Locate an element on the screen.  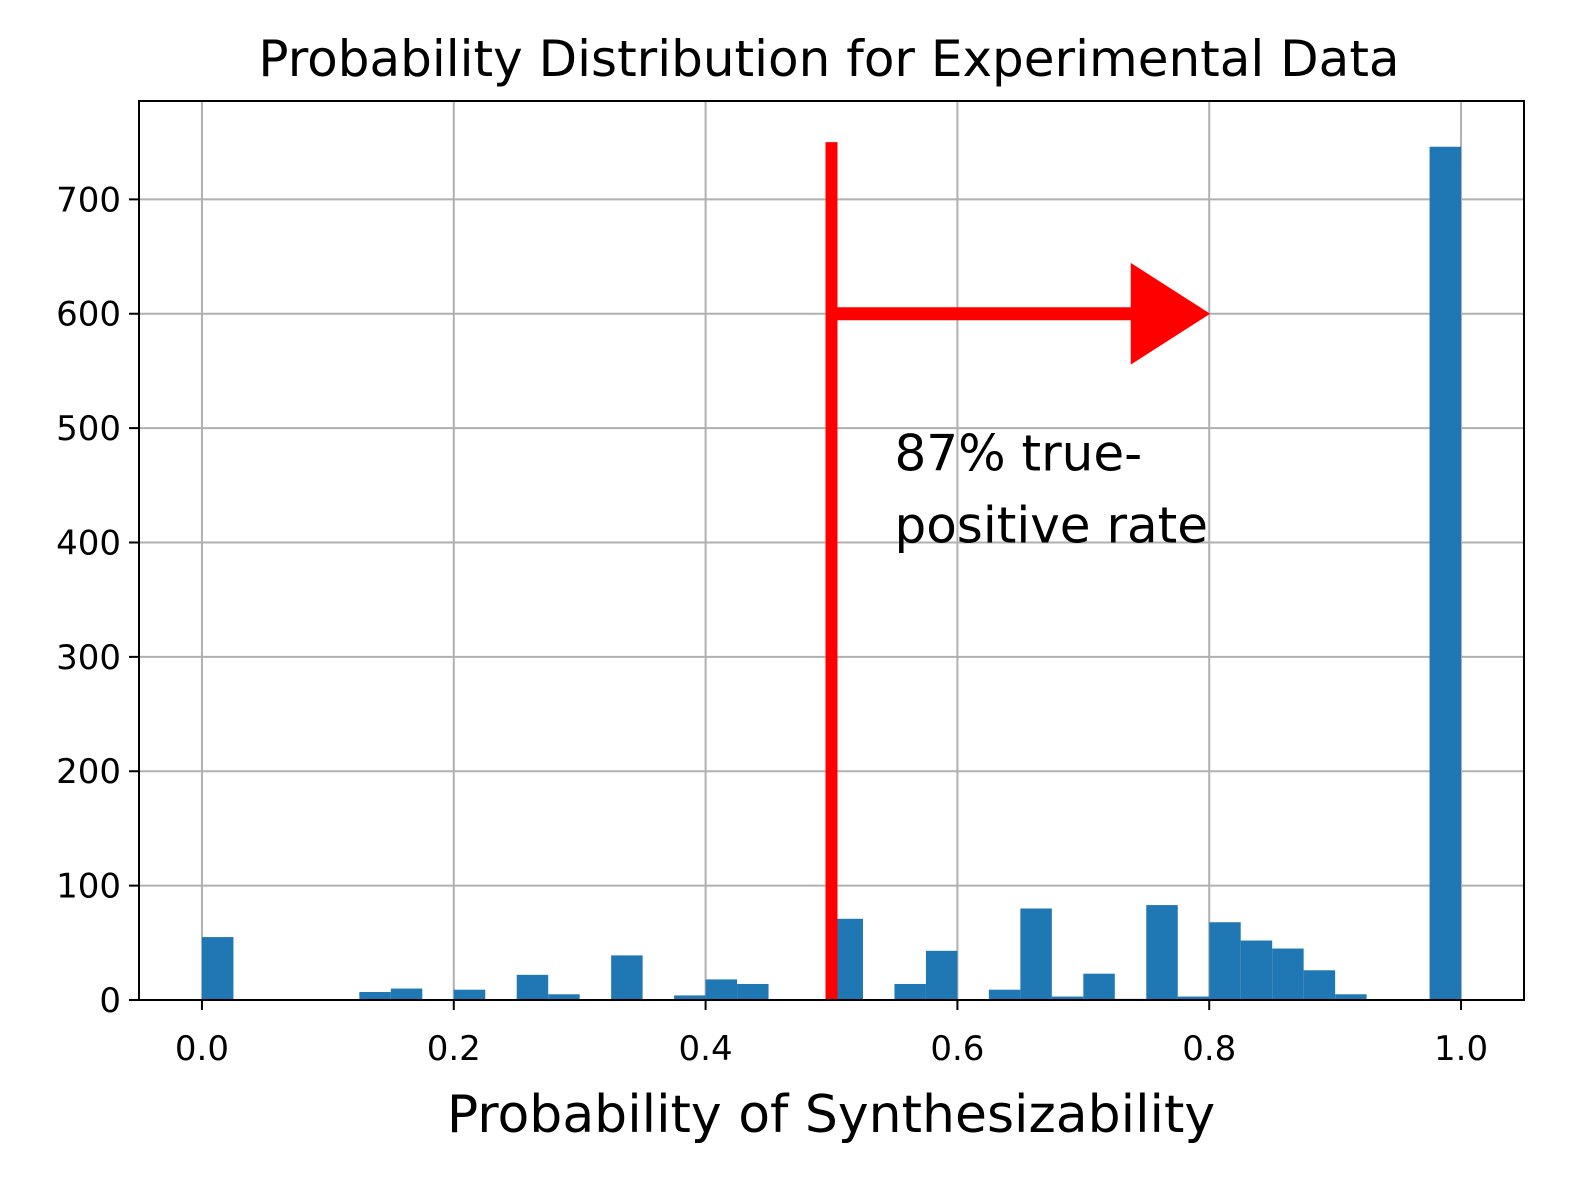
x-tick-label: 1.0 is located at coordinates (1461, 1049).